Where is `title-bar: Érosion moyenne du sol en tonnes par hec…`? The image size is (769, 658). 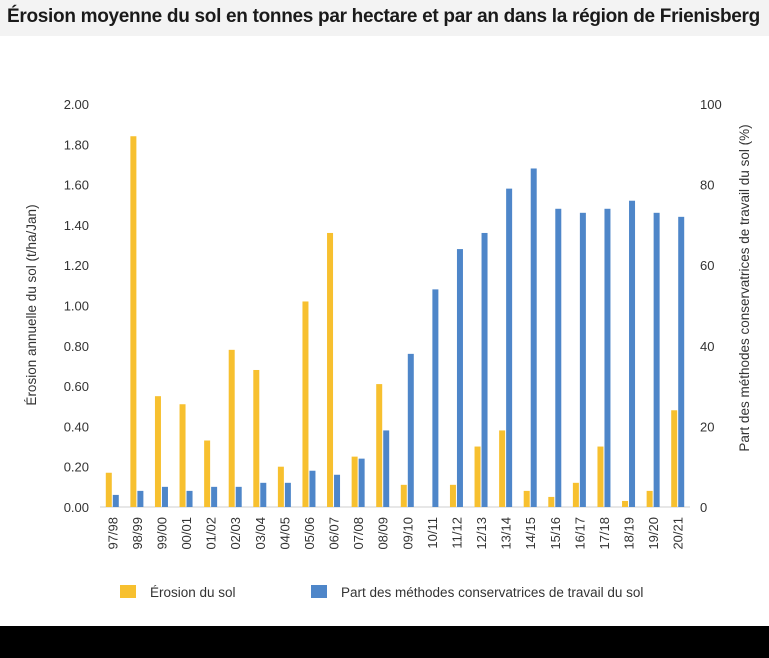
title-bar: Érosion moyenne du sol en tonnes par hec… is located at coordinates (384, 18).